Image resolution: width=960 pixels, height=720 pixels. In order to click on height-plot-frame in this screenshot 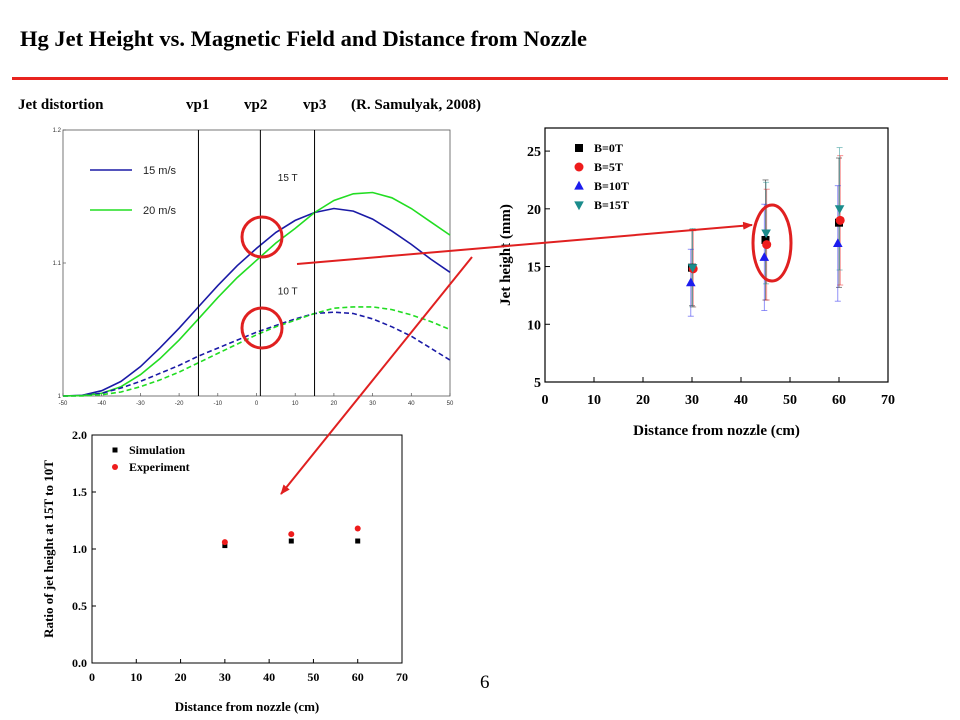, I will do `click(716, 255)`.